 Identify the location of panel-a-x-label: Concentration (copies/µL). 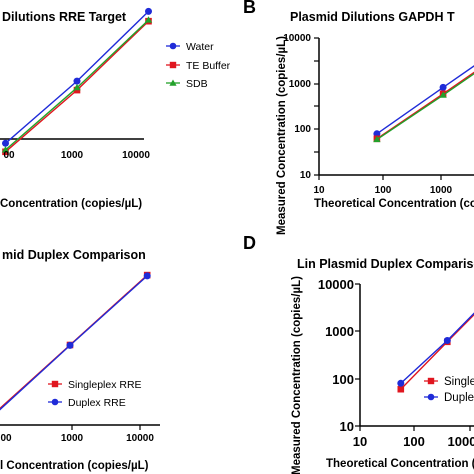
(71, 204).